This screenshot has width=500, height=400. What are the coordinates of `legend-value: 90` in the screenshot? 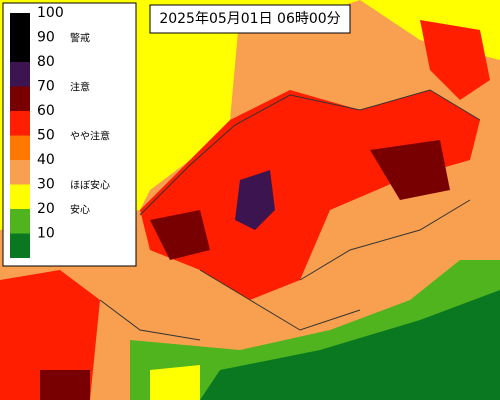 It's located at (46, 38).